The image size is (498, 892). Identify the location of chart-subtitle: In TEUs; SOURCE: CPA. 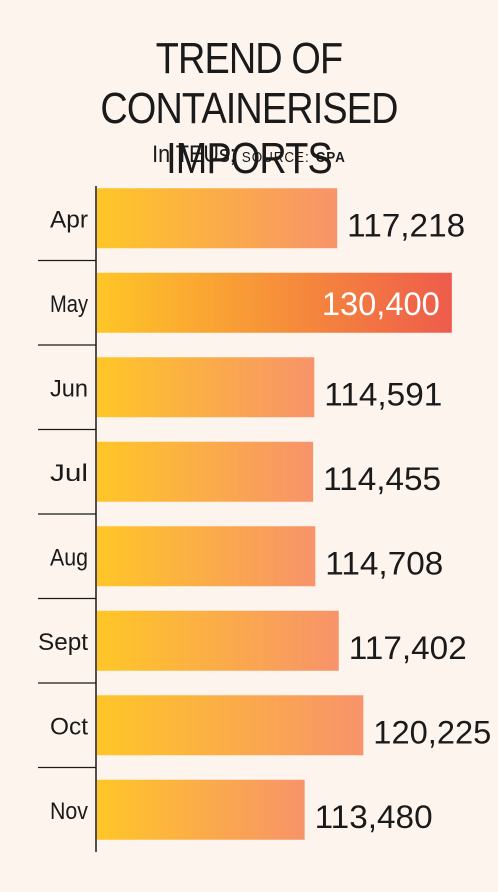
(249, 156).